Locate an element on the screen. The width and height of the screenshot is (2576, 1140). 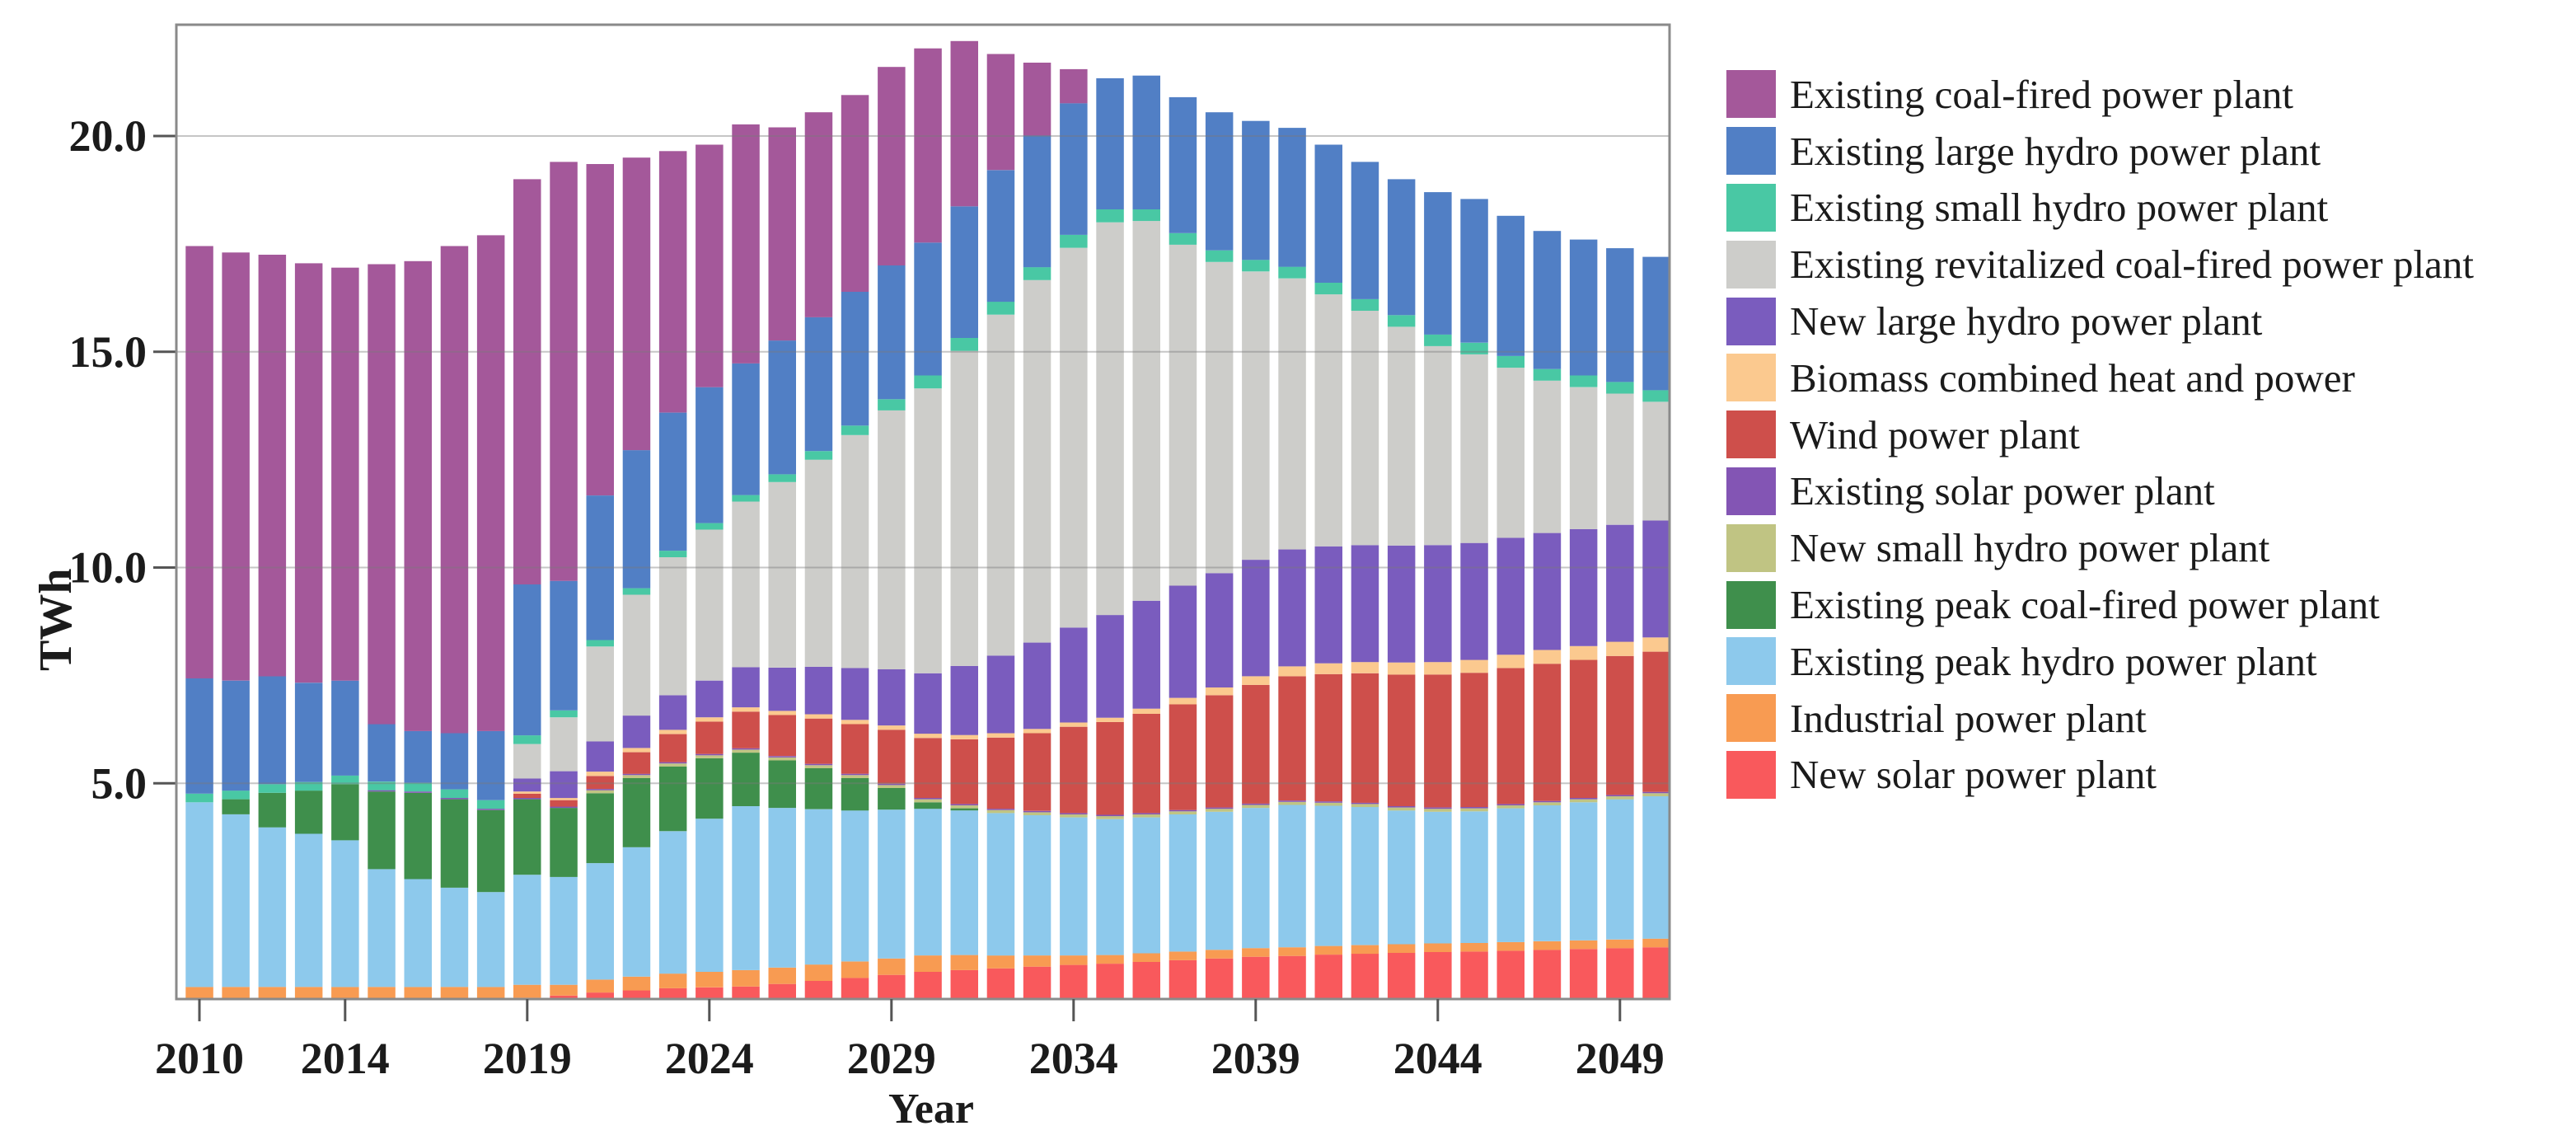
bar-segment-2037-biomass-combined-heat-and-power is located at coordinates (1183, 701).